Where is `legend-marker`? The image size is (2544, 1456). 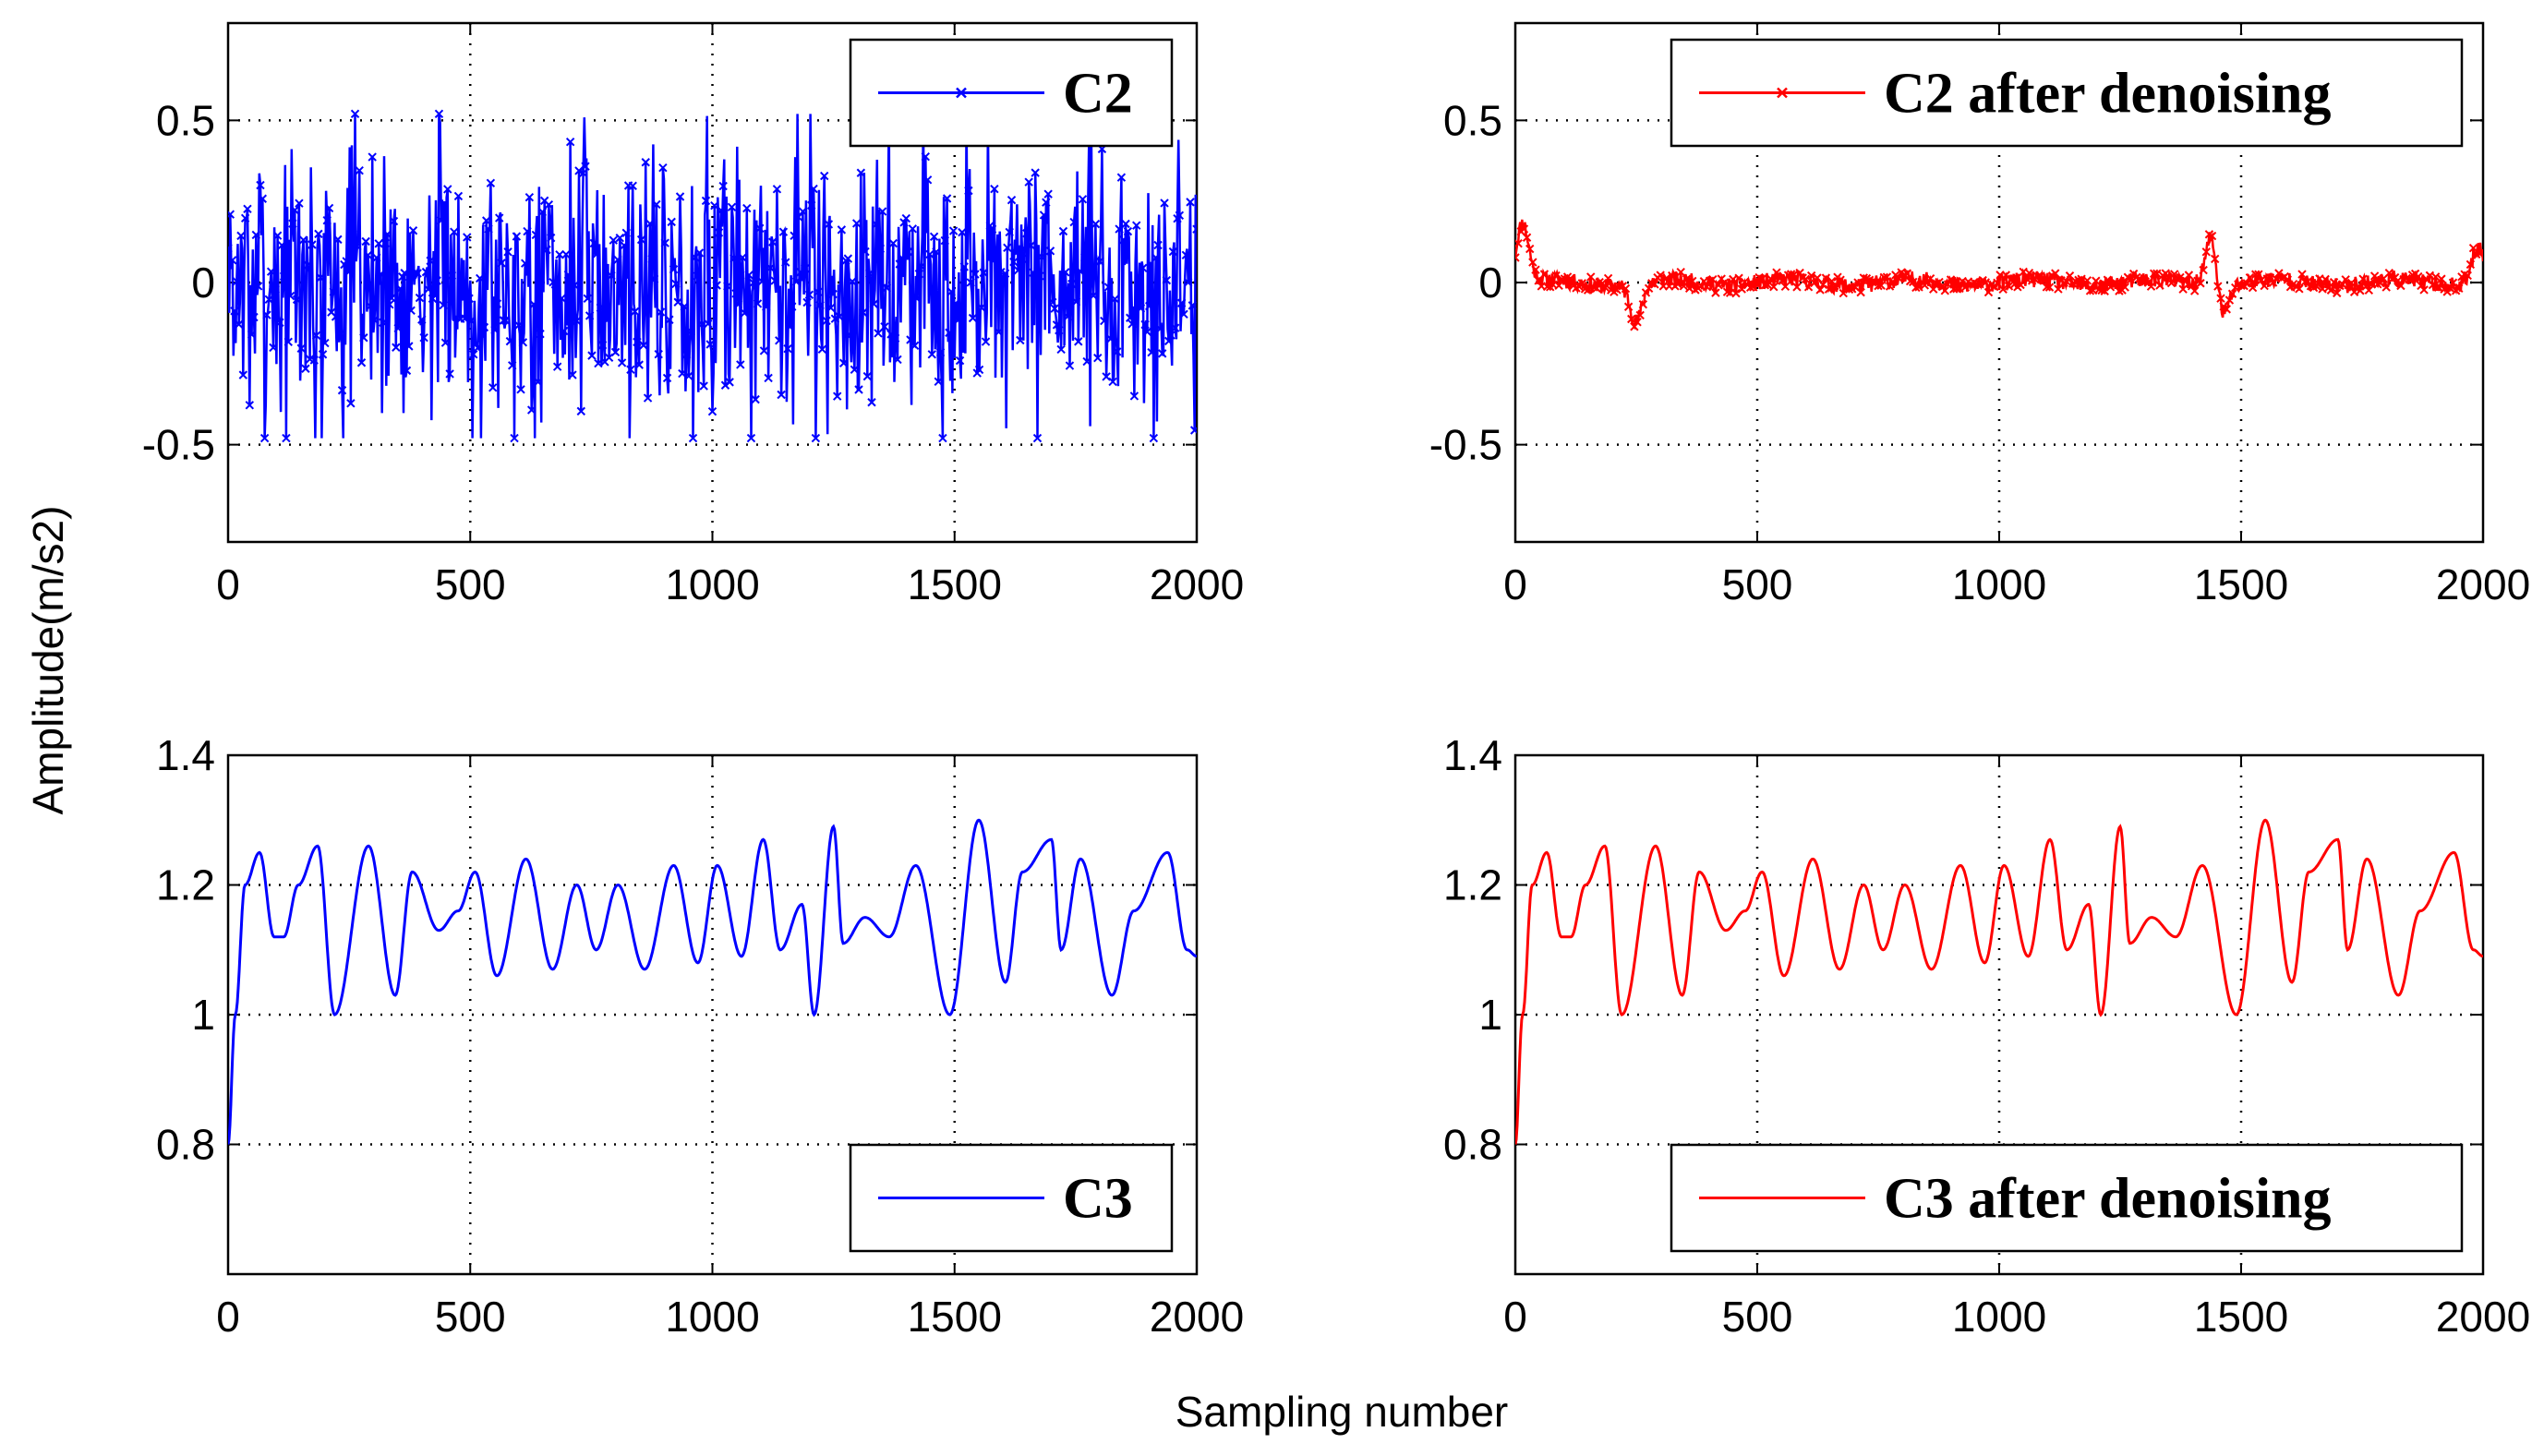
legend-marker is located at coordinates (1782, 93).